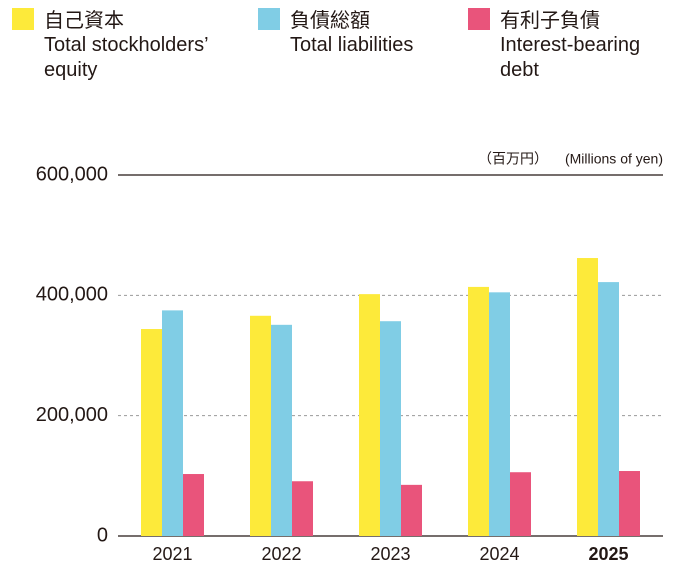 This screenshot has height=565, width=676. I want to click on y-tick-label: 600,000, so click(72, 174).